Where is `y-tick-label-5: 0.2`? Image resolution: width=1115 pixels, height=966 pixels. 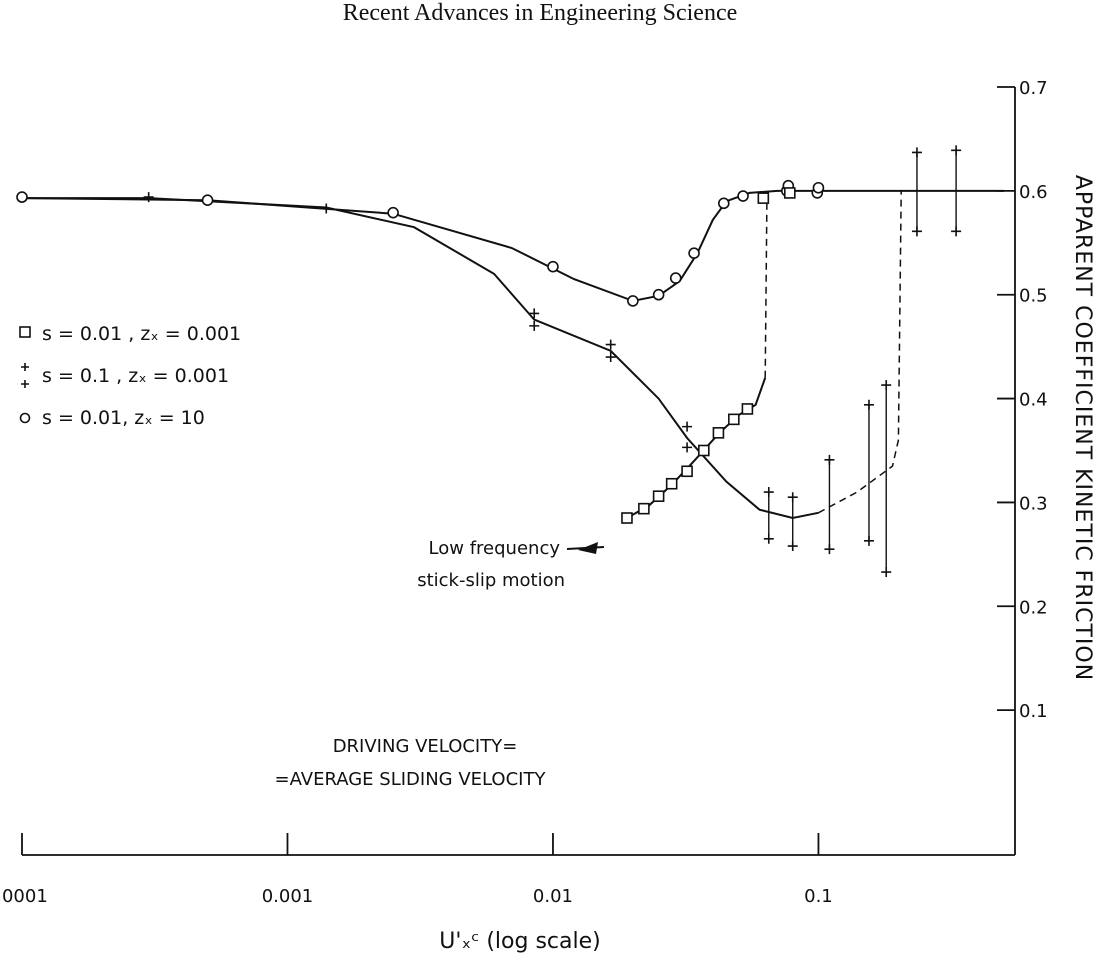
y-tick-label-5: 0.2 is located at coordinates (1033, 607).